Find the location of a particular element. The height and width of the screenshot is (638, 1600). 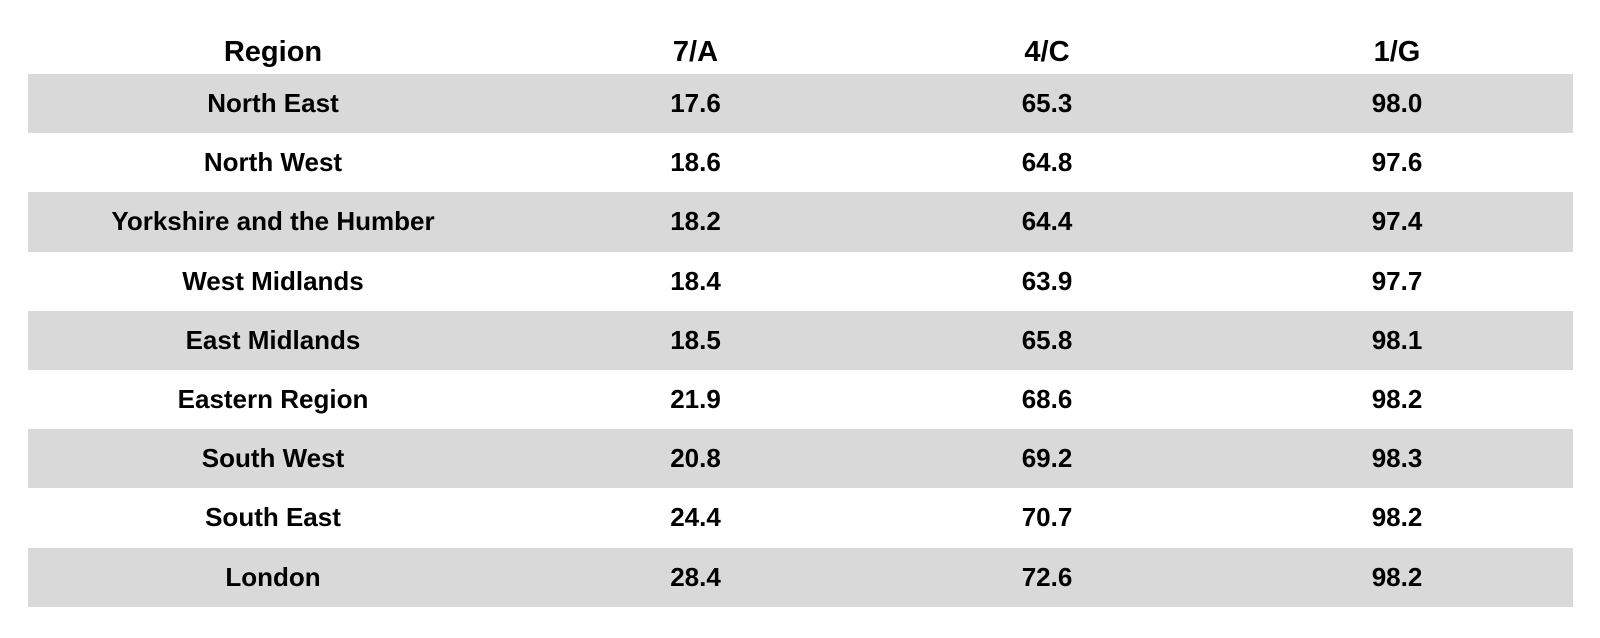

region-cell: Eastern Region is located at coordinates (273, 399).